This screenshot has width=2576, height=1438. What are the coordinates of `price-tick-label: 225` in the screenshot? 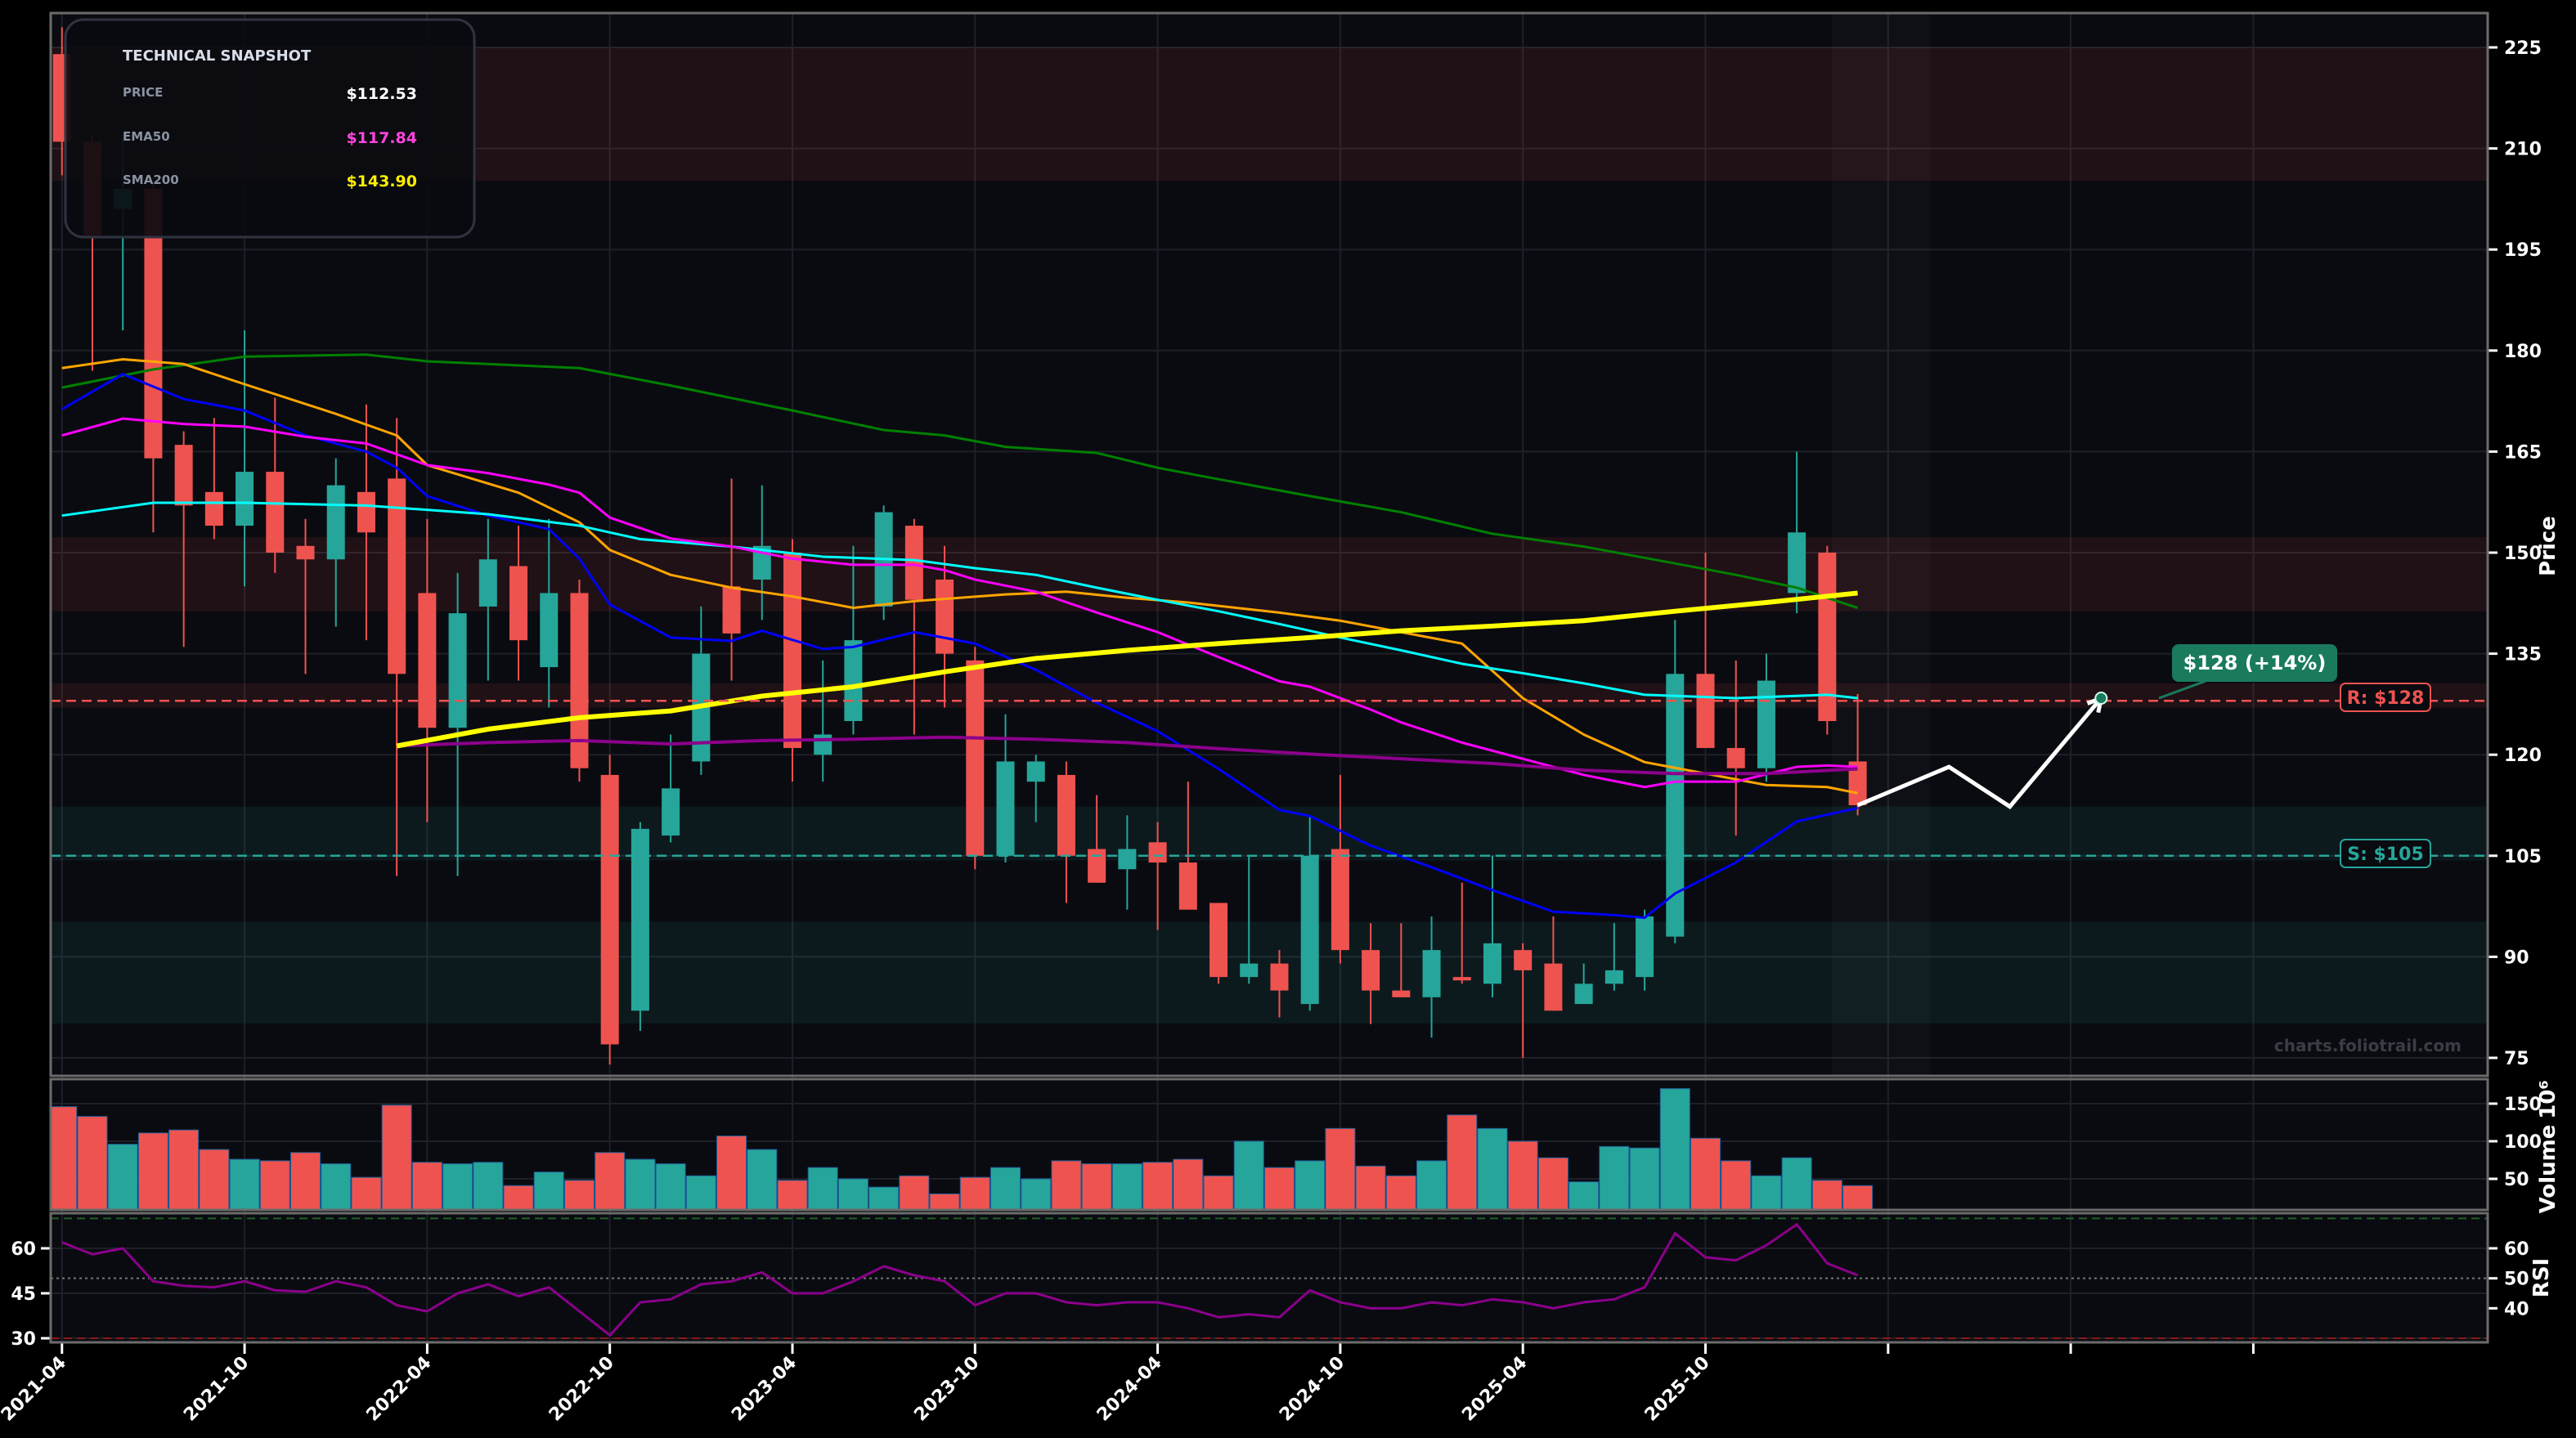 It's located at (2523, 48).